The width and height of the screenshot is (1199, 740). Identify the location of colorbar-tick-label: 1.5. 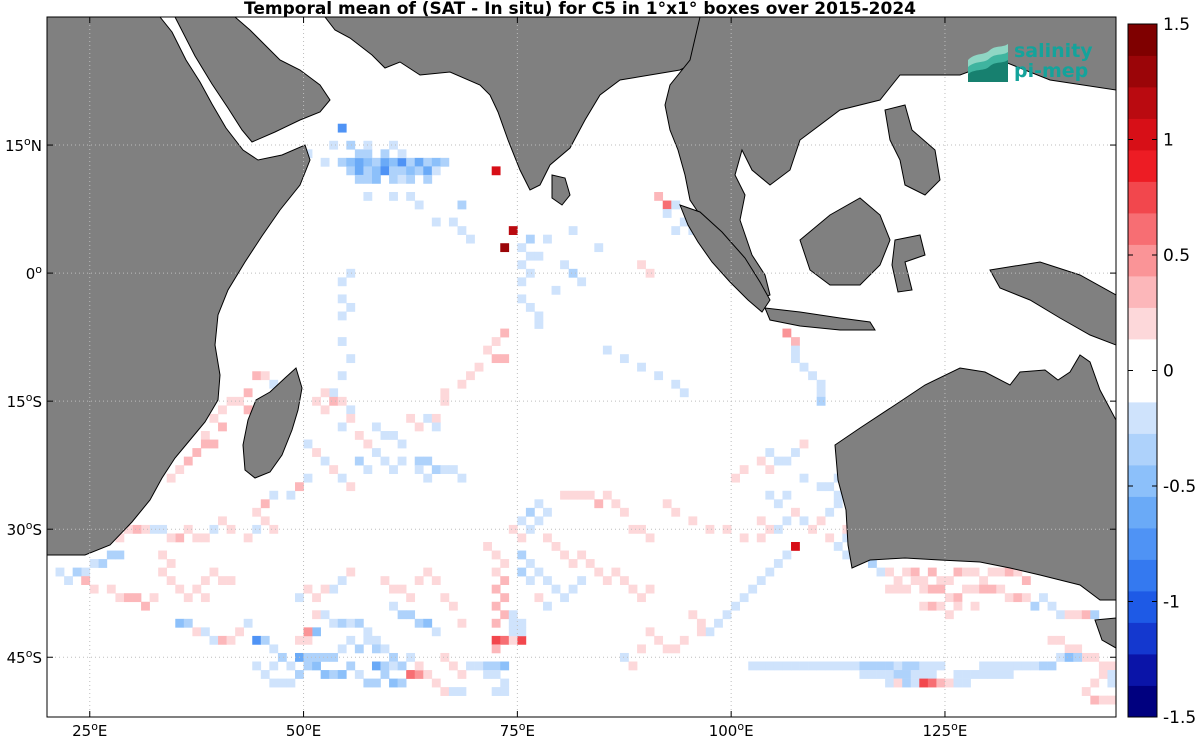
(1176, 25).